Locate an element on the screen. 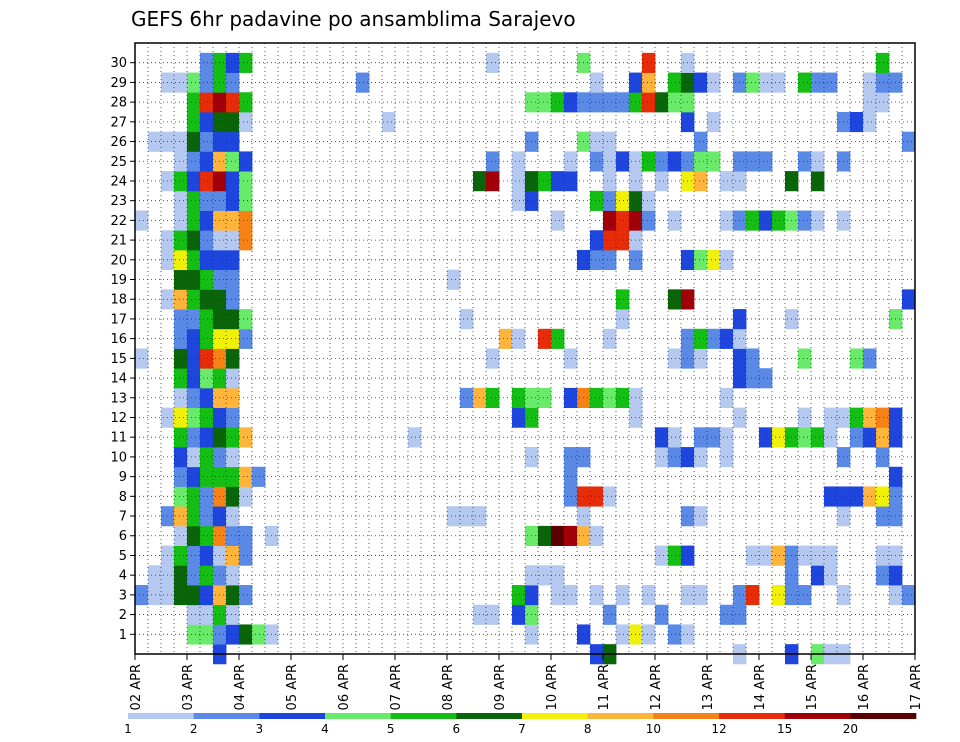  y-tick-label: 1 is located at coordinates (123, 635).